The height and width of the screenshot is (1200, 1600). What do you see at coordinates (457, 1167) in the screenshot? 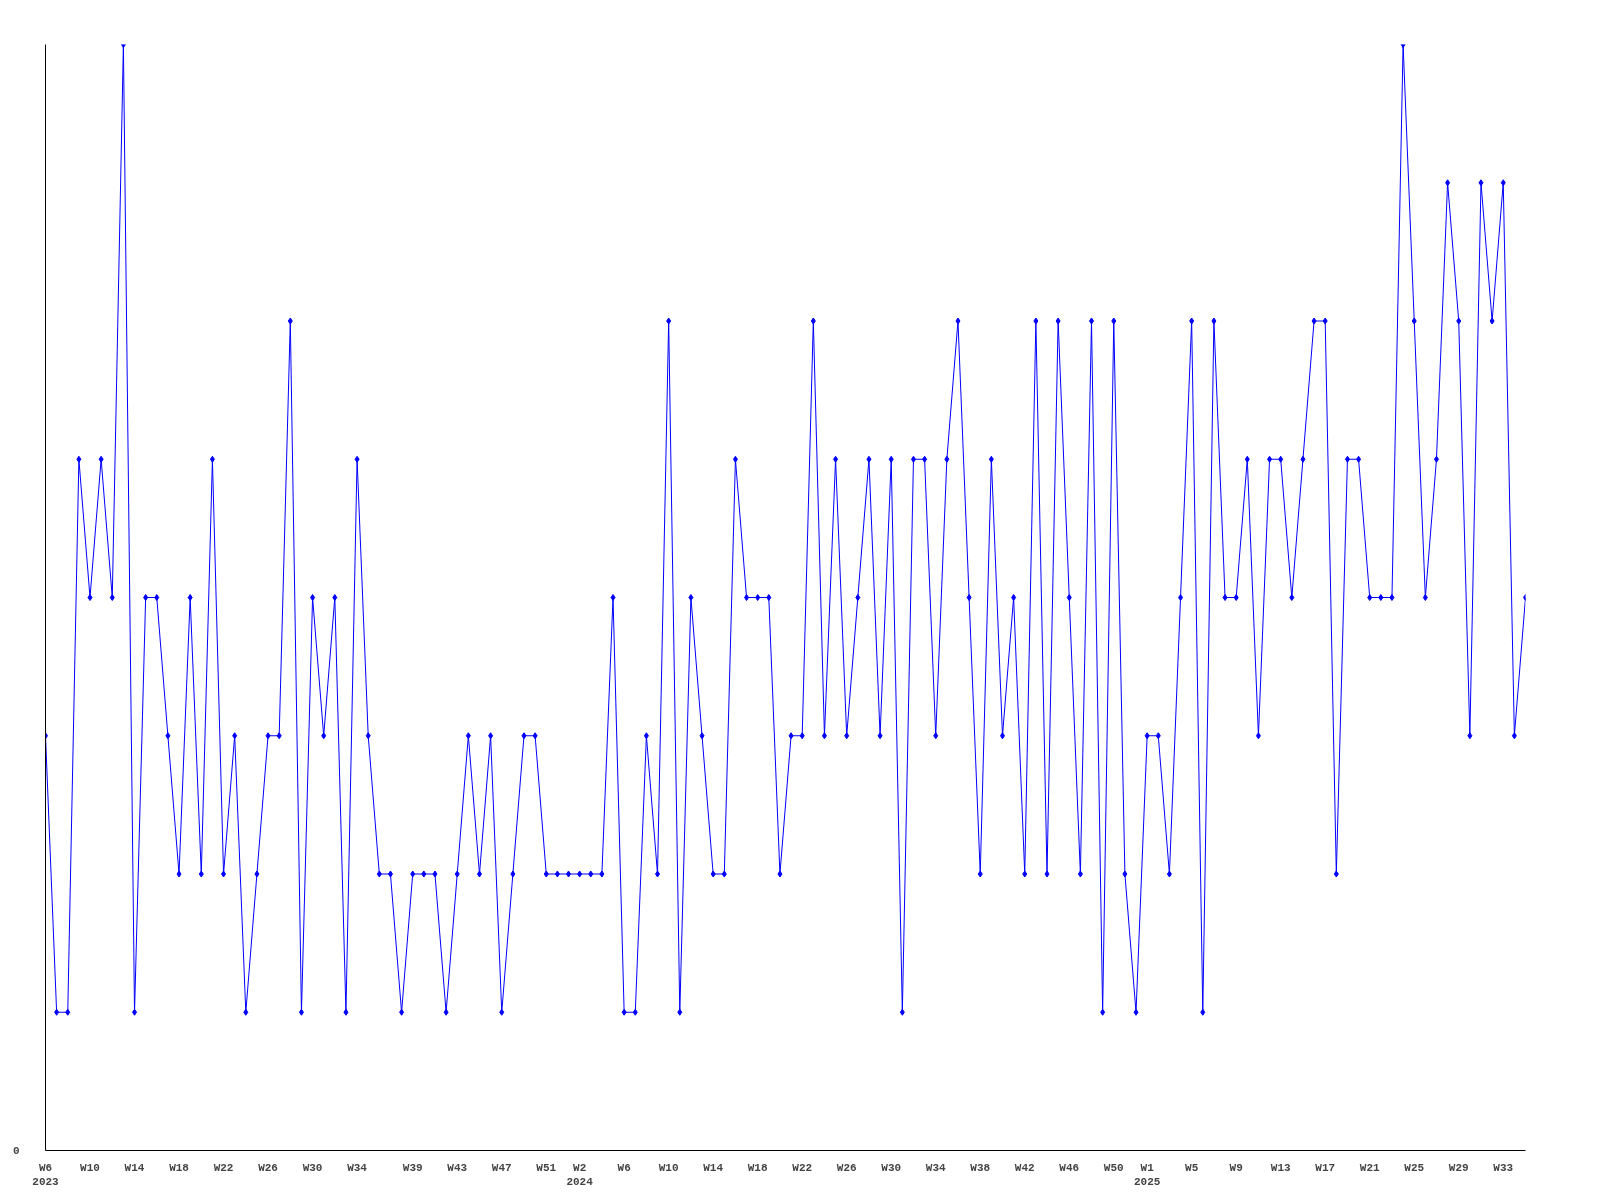
I see `x-tick-label: W43` at bounding box center [457, 1167].